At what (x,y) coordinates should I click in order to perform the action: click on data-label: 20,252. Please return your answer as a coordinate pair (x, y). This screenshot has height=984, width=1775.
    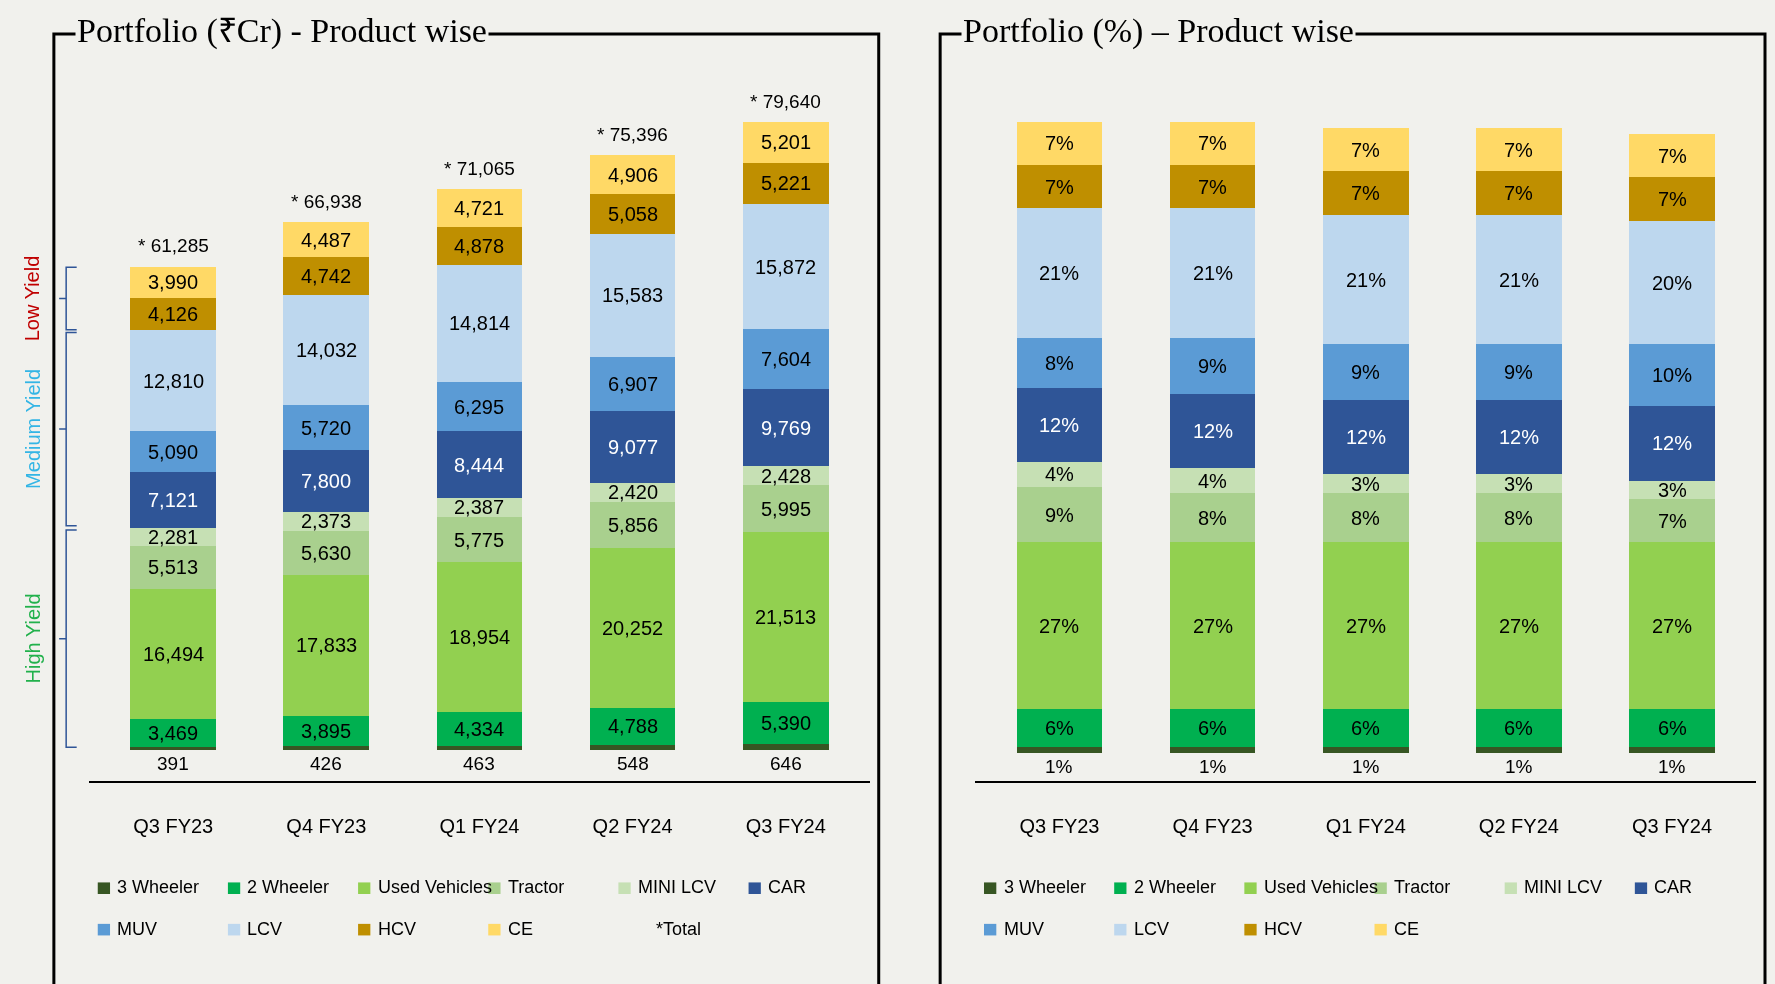
    Looking at the image, I should click on (633, 628).